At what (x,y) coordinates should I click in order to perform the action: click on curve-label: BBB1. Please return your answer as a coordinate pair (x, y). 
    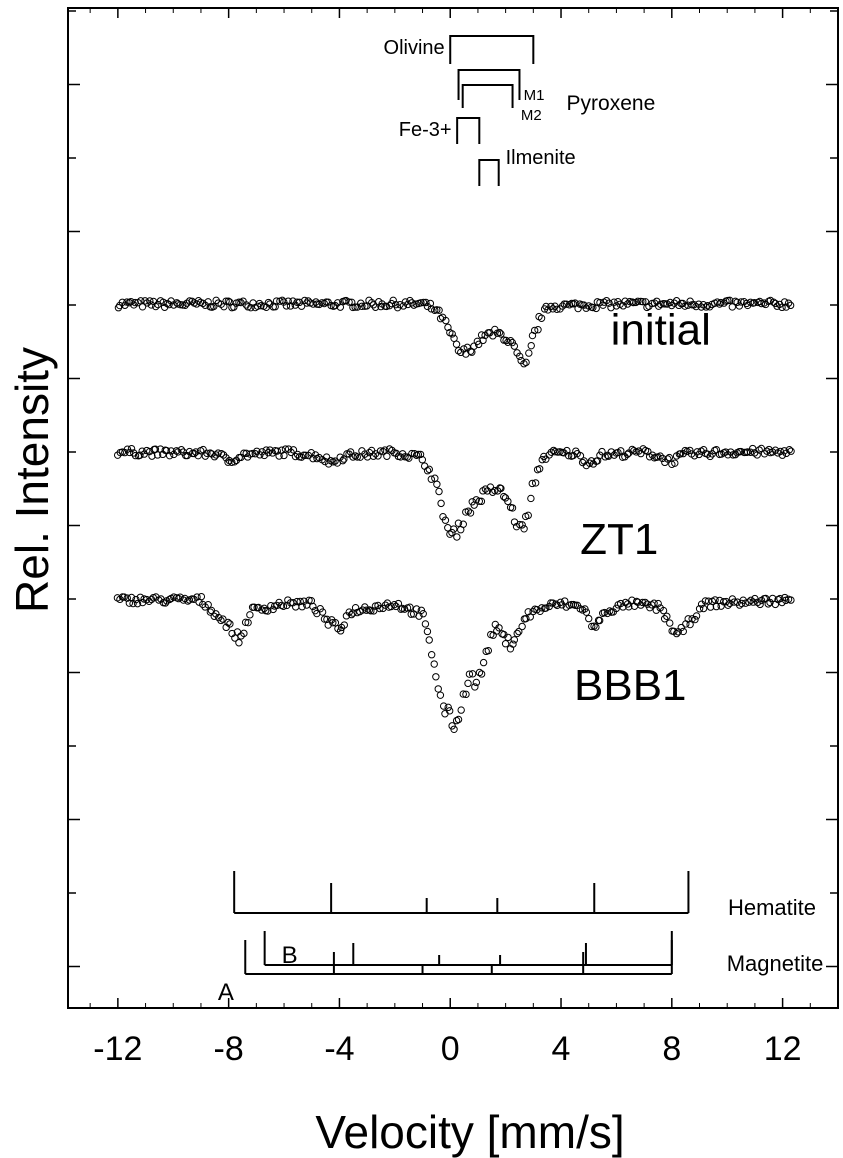
    Looking at the image, I should click on (630, 685).